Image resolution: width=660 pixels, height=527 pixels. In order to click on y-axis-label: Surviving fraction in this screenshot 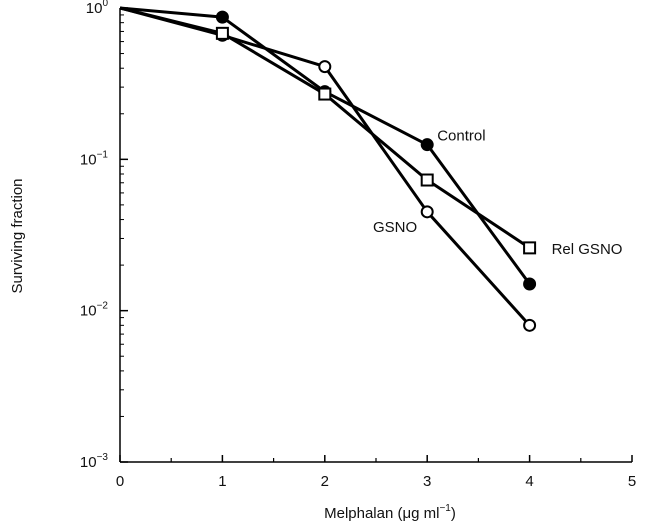, I will do `click(17, 235)`.